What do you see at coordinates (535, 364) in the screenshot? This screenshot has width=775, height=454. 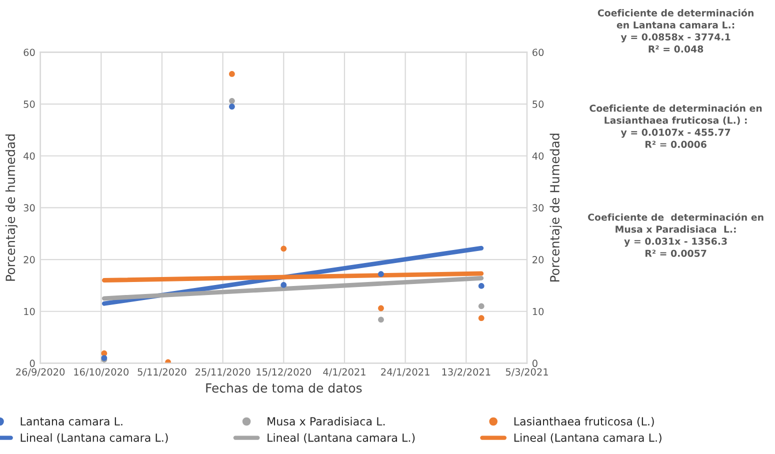 I see `y2-tick-label: 0` at bounding box center [535, 364].